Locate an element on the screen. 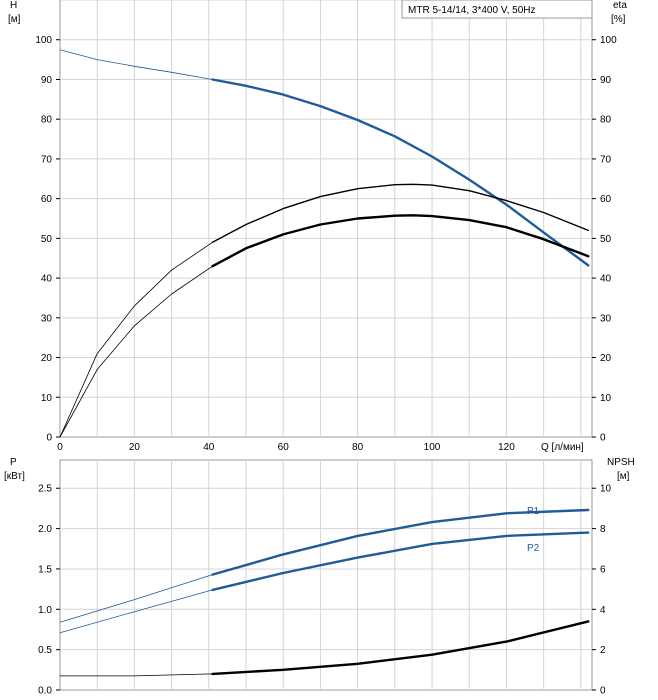  npsh-axis-unit: [м] is located at coordinates (623, 476).